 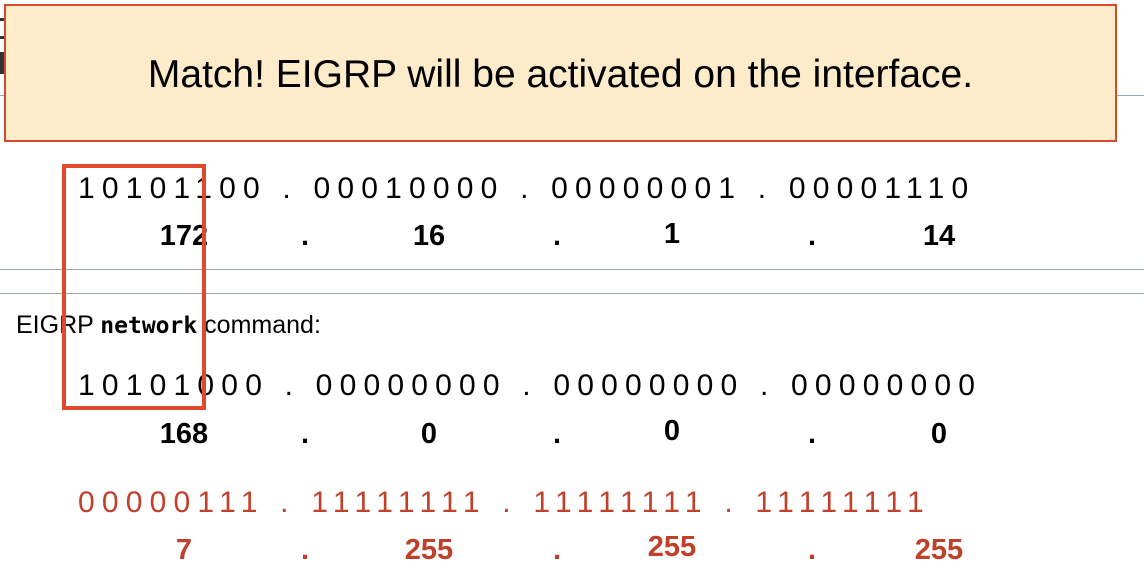 I want to click on wildcard-octet-2: 255, so click(x=429, y=550).